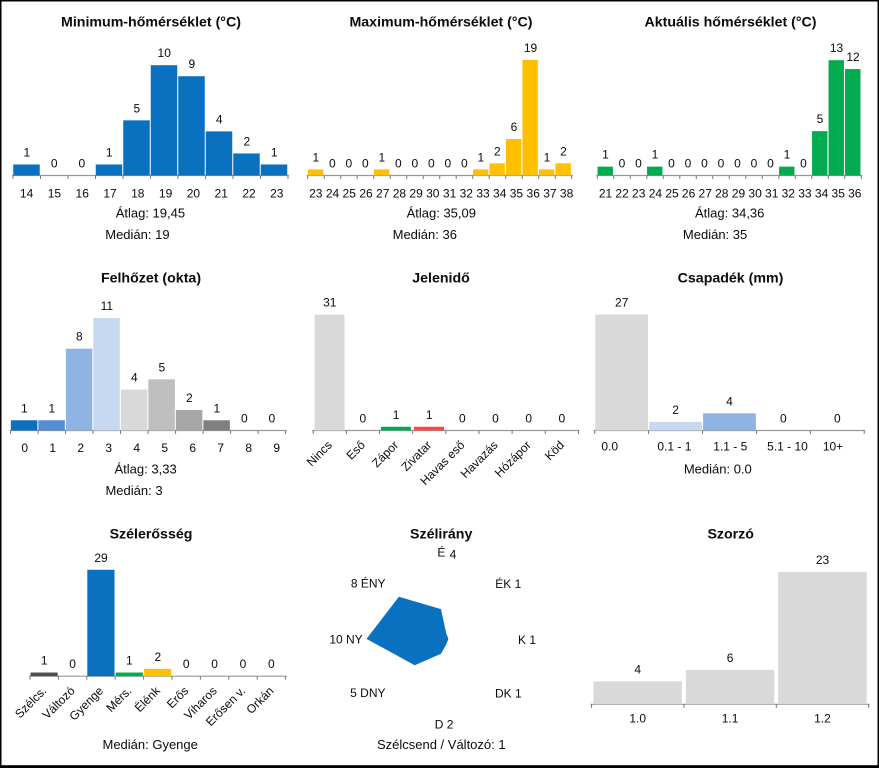  I want to click on svg-text: Hózápor, so click(513, 459).